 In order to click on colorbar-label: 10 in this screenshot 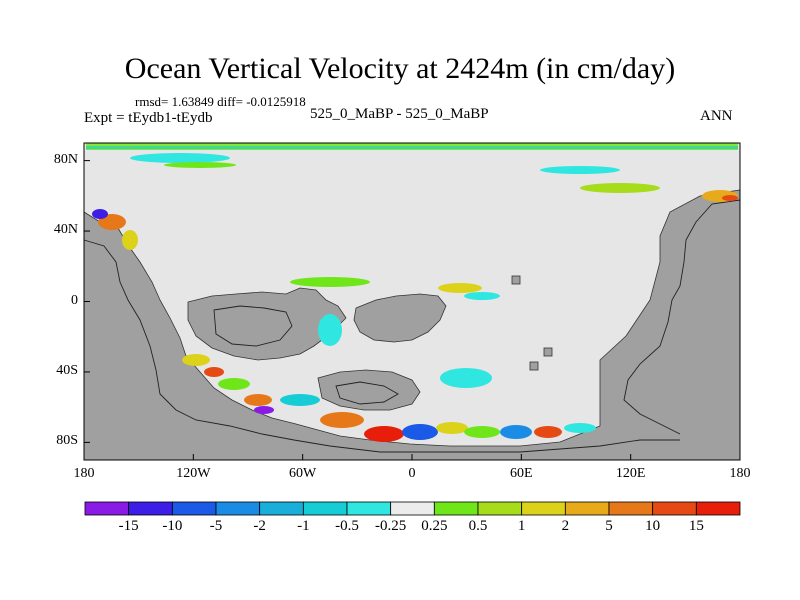, I will do `click(653, 526)`.